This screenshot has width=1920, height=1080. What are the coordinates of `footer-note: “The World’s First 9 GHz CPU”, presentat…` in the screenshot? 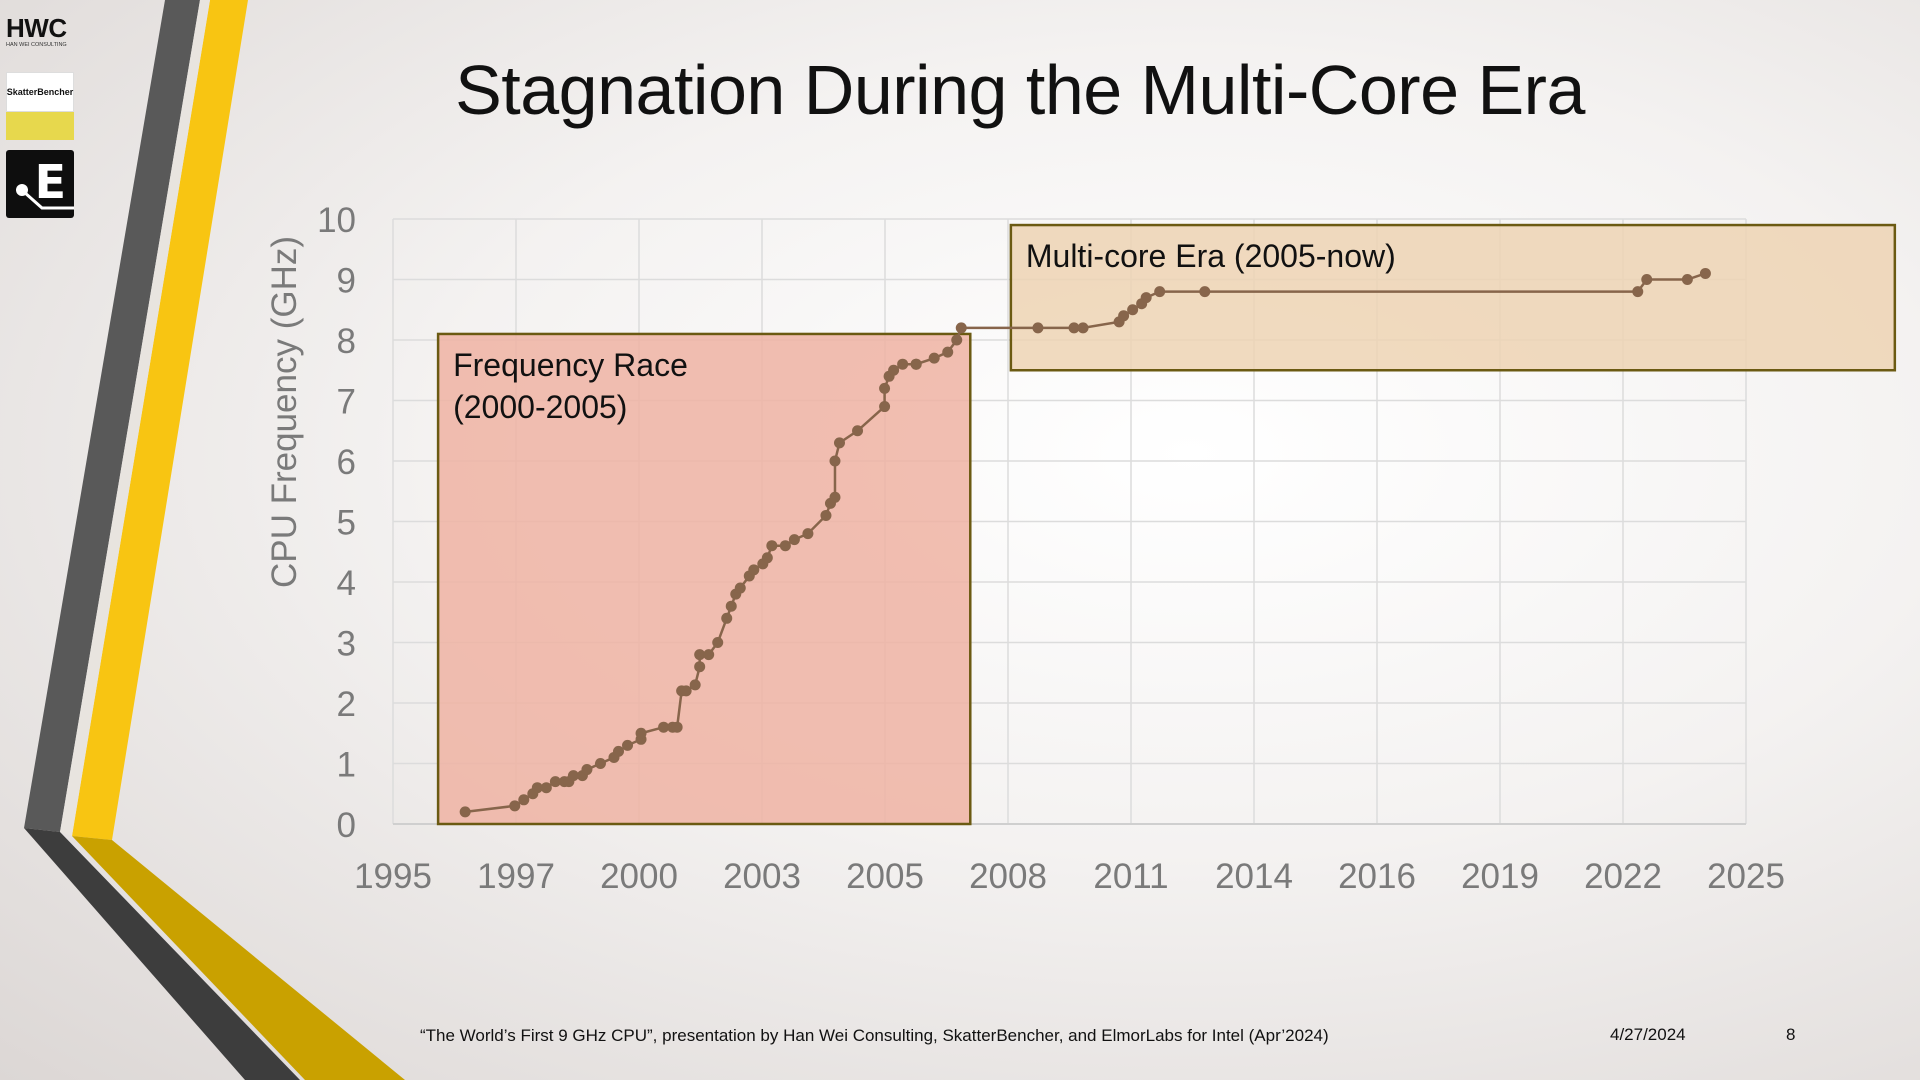 It's located at (874, 1035).